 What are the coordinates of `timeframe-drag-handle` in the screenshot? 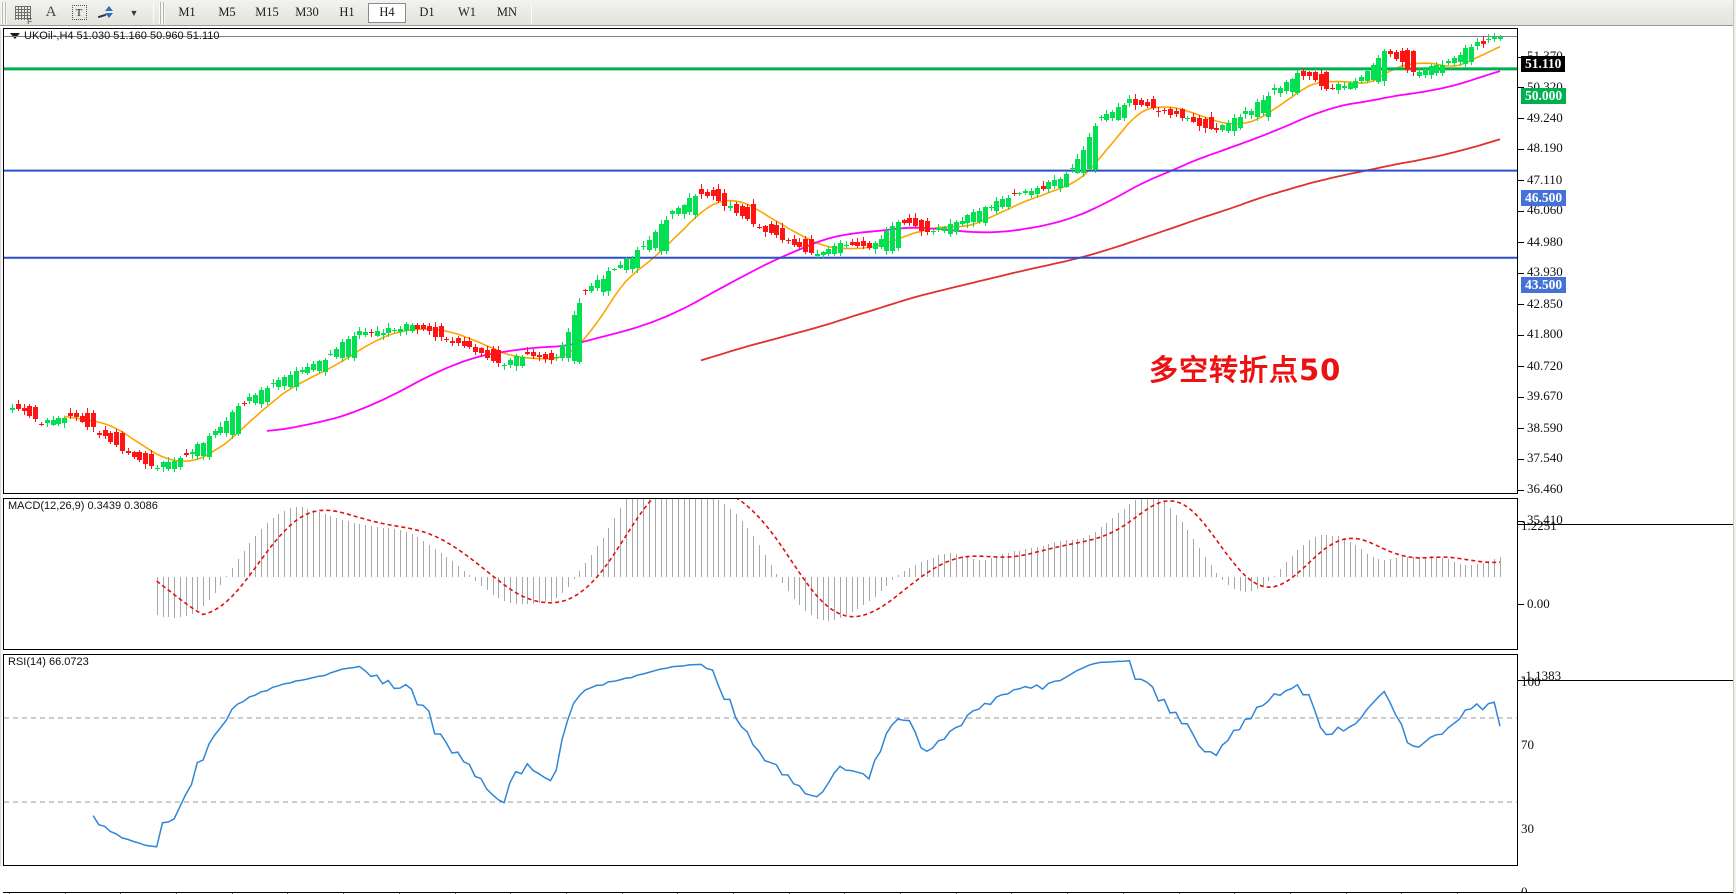 It's located at (162, 12).